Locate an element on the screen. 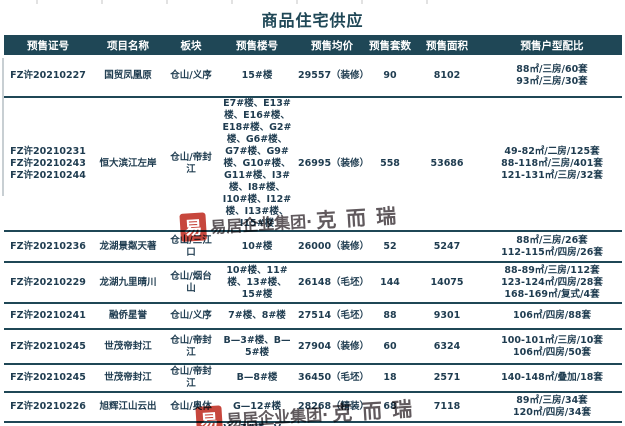 This screenshot has width=625, height=426. cell-presale-permit: FZ许20210236 is located at coordinates (48, 247).